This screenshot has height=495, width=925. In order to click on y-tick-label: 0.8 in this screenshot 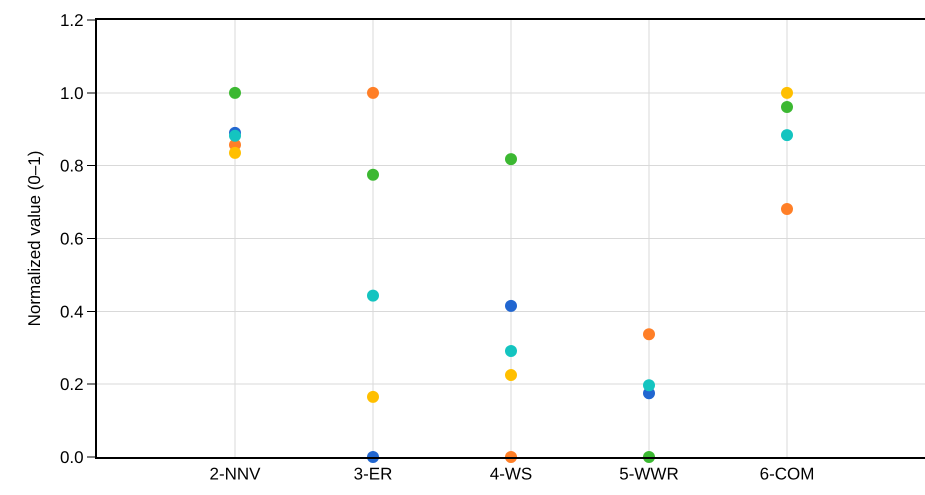, I will do `click(72, 166)`.